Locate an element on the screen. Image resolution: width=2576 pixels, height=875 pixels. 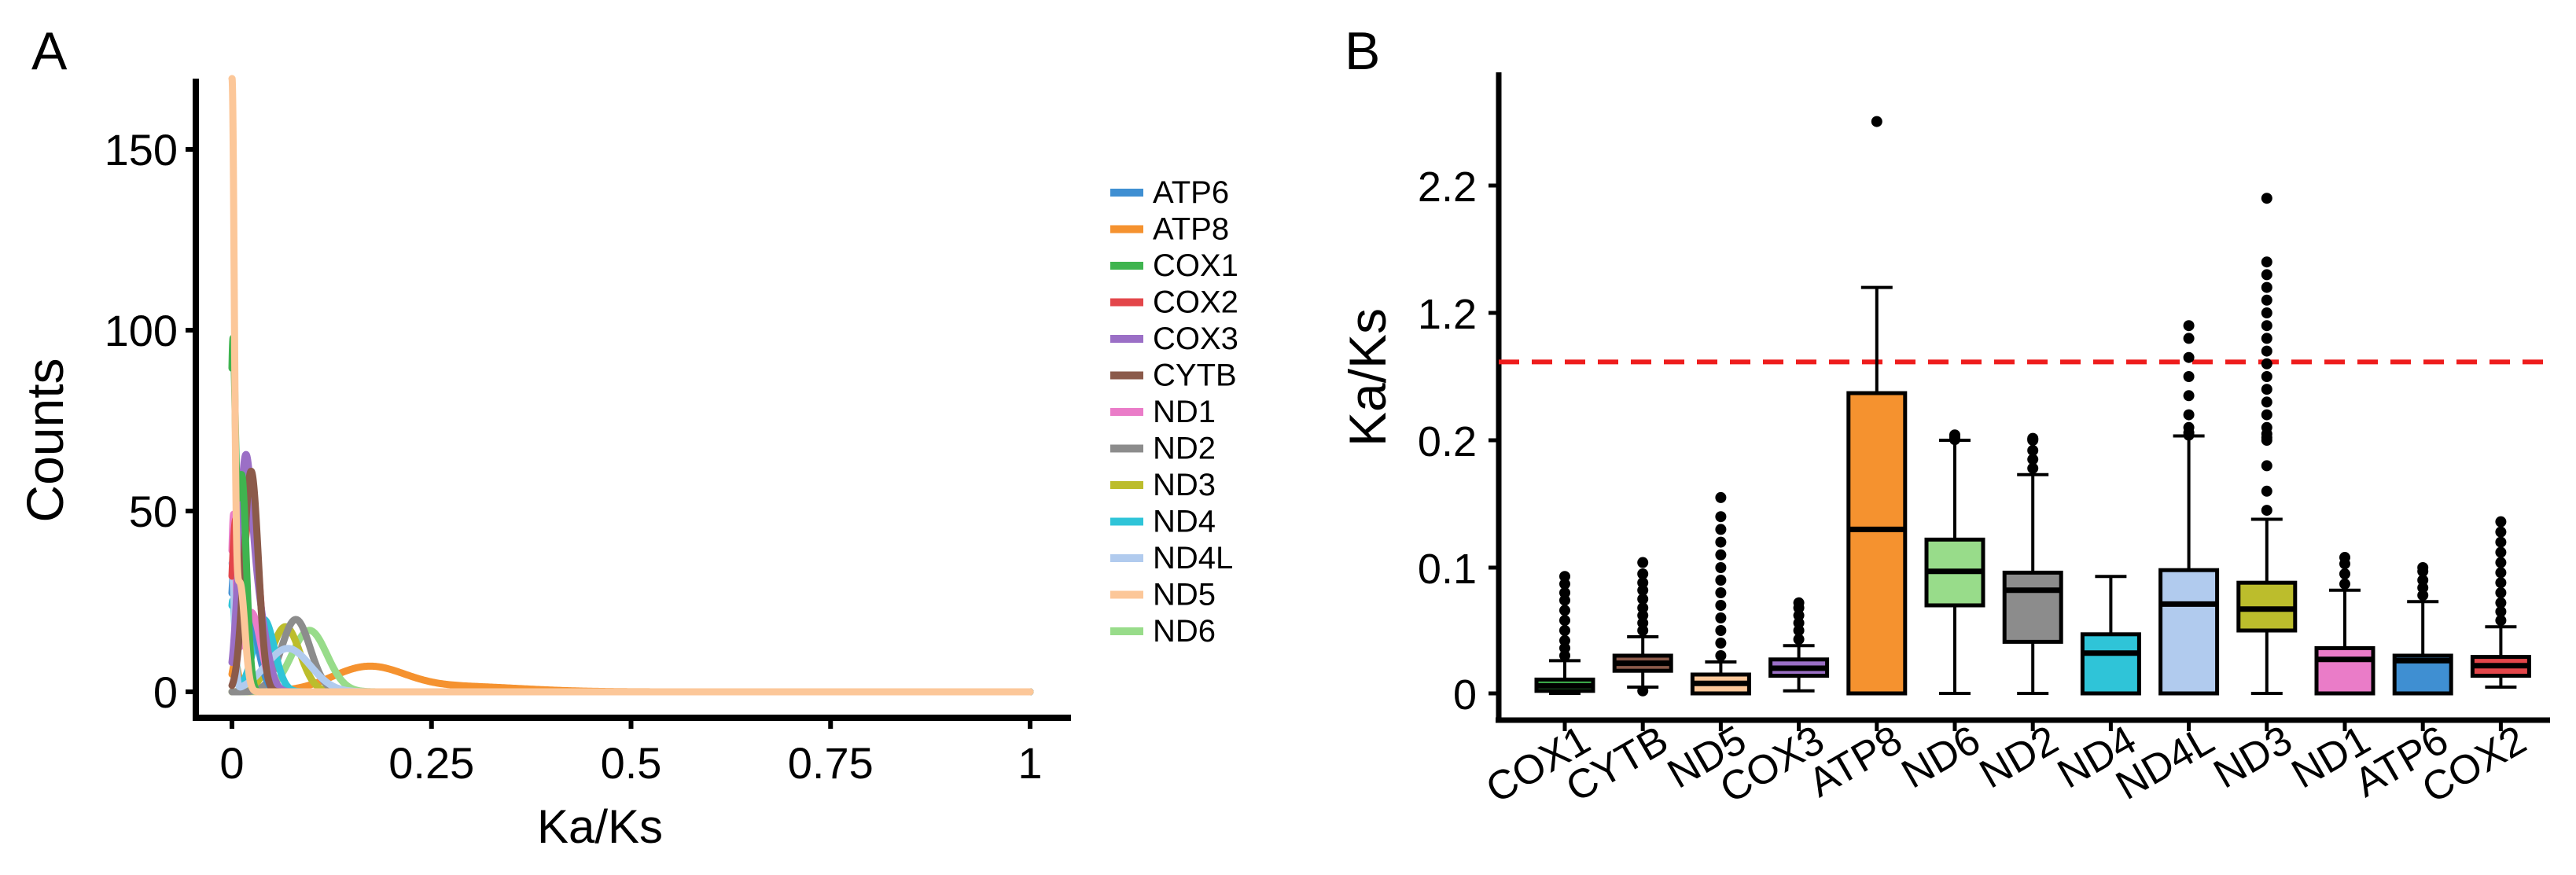
legend-label-nd4: ND4 is located at coordinates (1185, 522).